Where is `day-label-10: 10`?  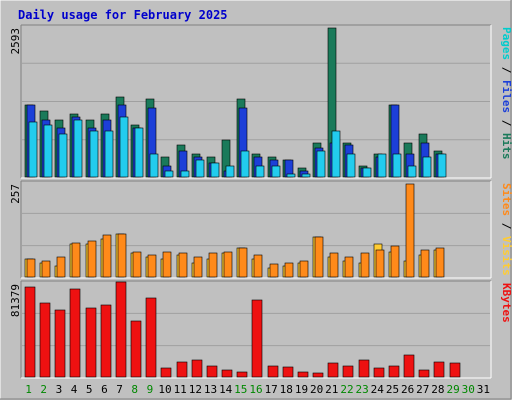
day-label-10: 10 is located at coordinates (164, 389).